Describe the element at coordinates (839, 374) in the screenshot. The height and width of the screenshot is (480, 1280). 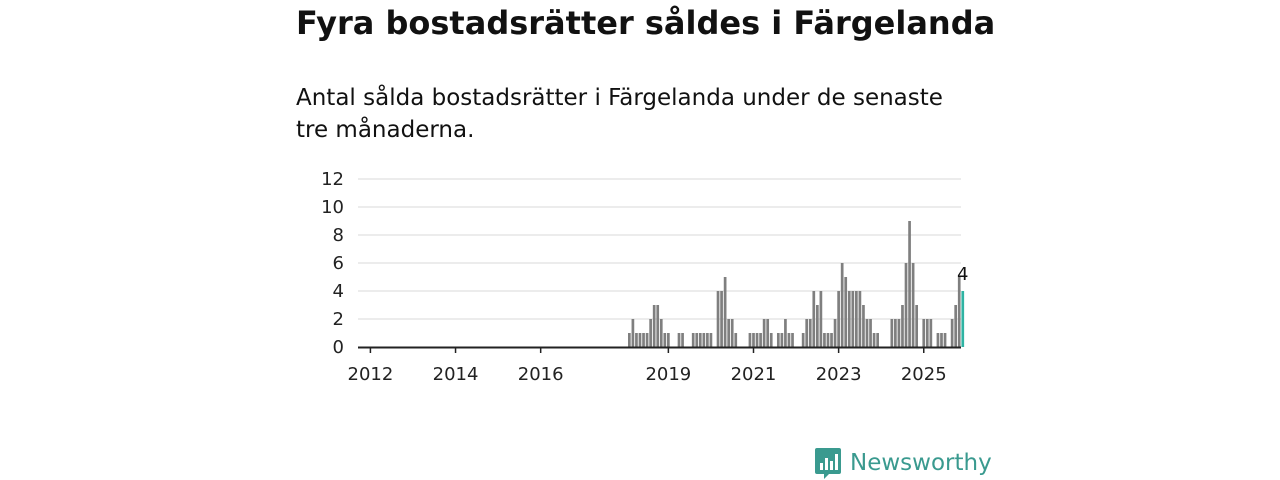
I see `x-tick-label: 2023` at that location.